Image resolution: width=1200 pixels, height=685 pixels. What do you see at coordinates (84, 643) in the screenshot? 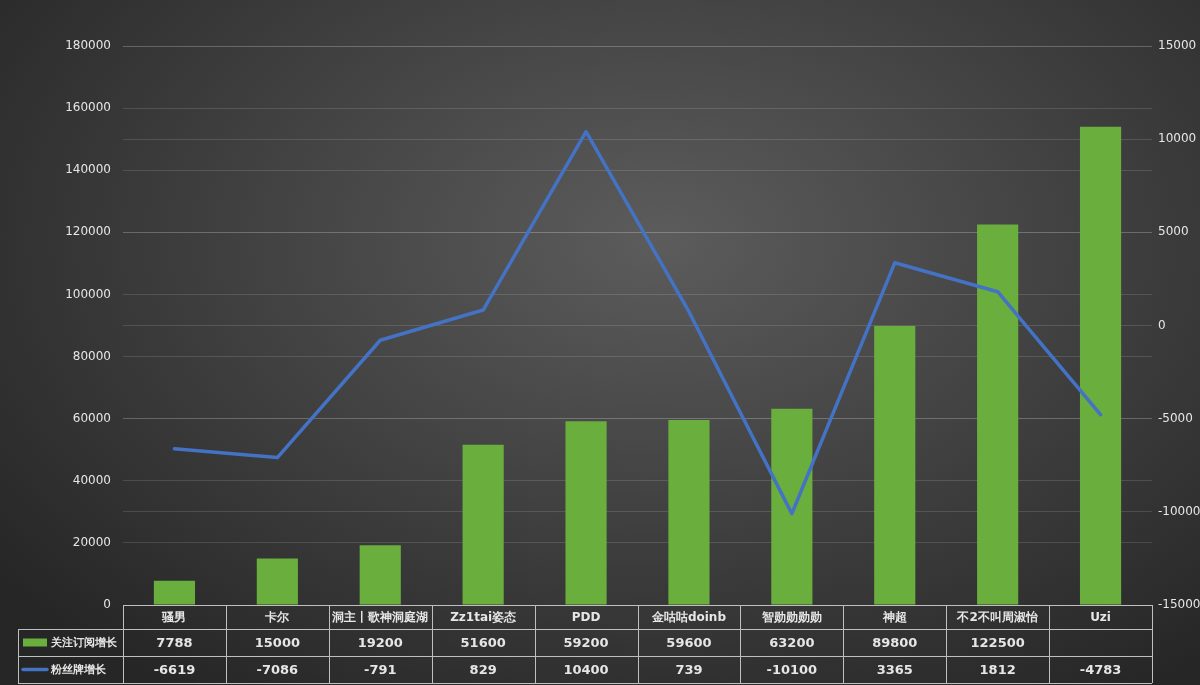
I see `legend-label: 关注订阅增长` at bounding box center [84, 643].